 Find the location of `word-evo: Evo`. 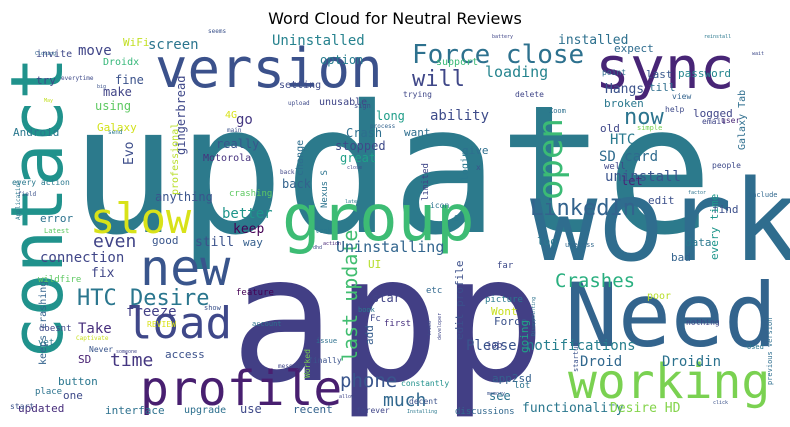

word-evo: Evo is located at coordinates (129, 153).